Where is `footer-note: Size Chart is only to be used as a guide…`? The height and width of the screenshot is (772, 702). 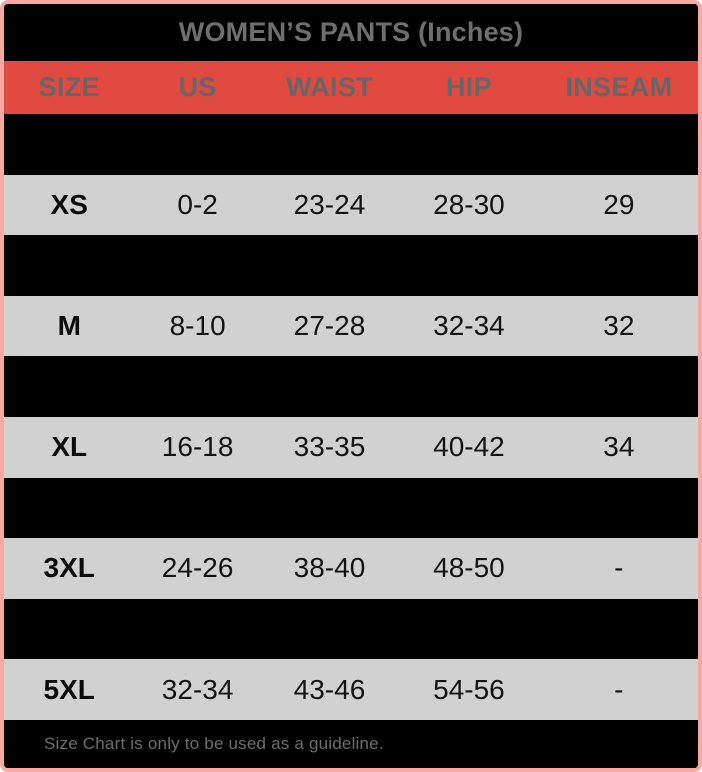
footer-note: Size Chart is only to be used as a guide… is located at coordinates (214, 743).